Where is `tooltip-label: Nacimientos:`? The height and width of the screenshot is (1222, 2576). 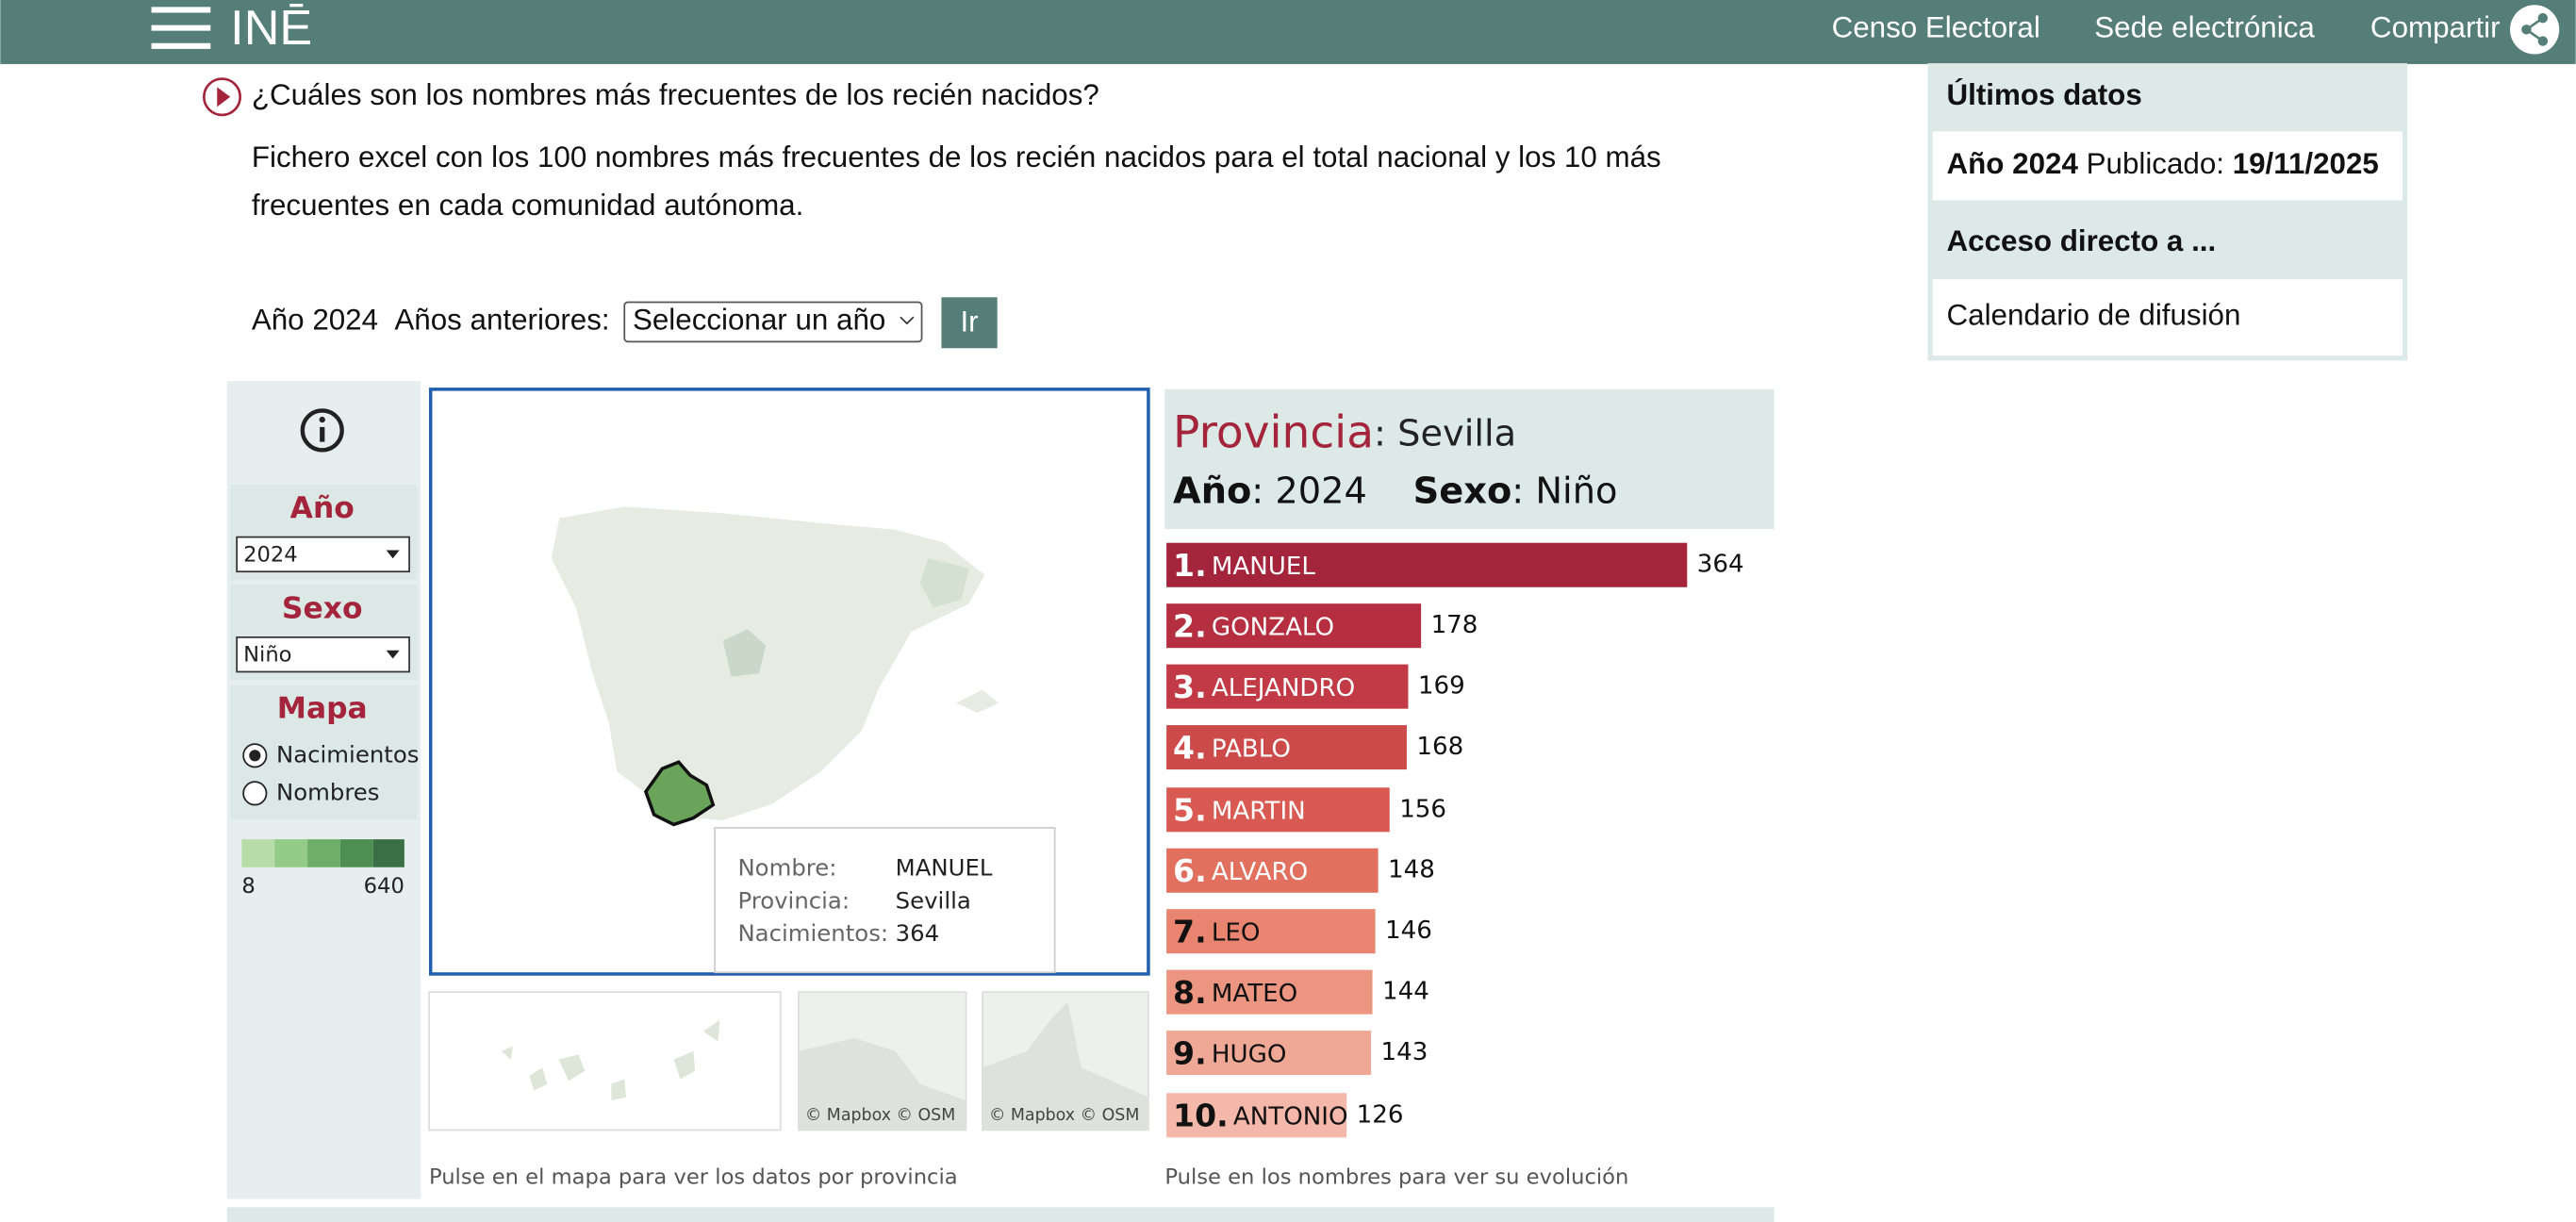 tooltip-label: Nacimientos: is located at coordinates (812, 933).